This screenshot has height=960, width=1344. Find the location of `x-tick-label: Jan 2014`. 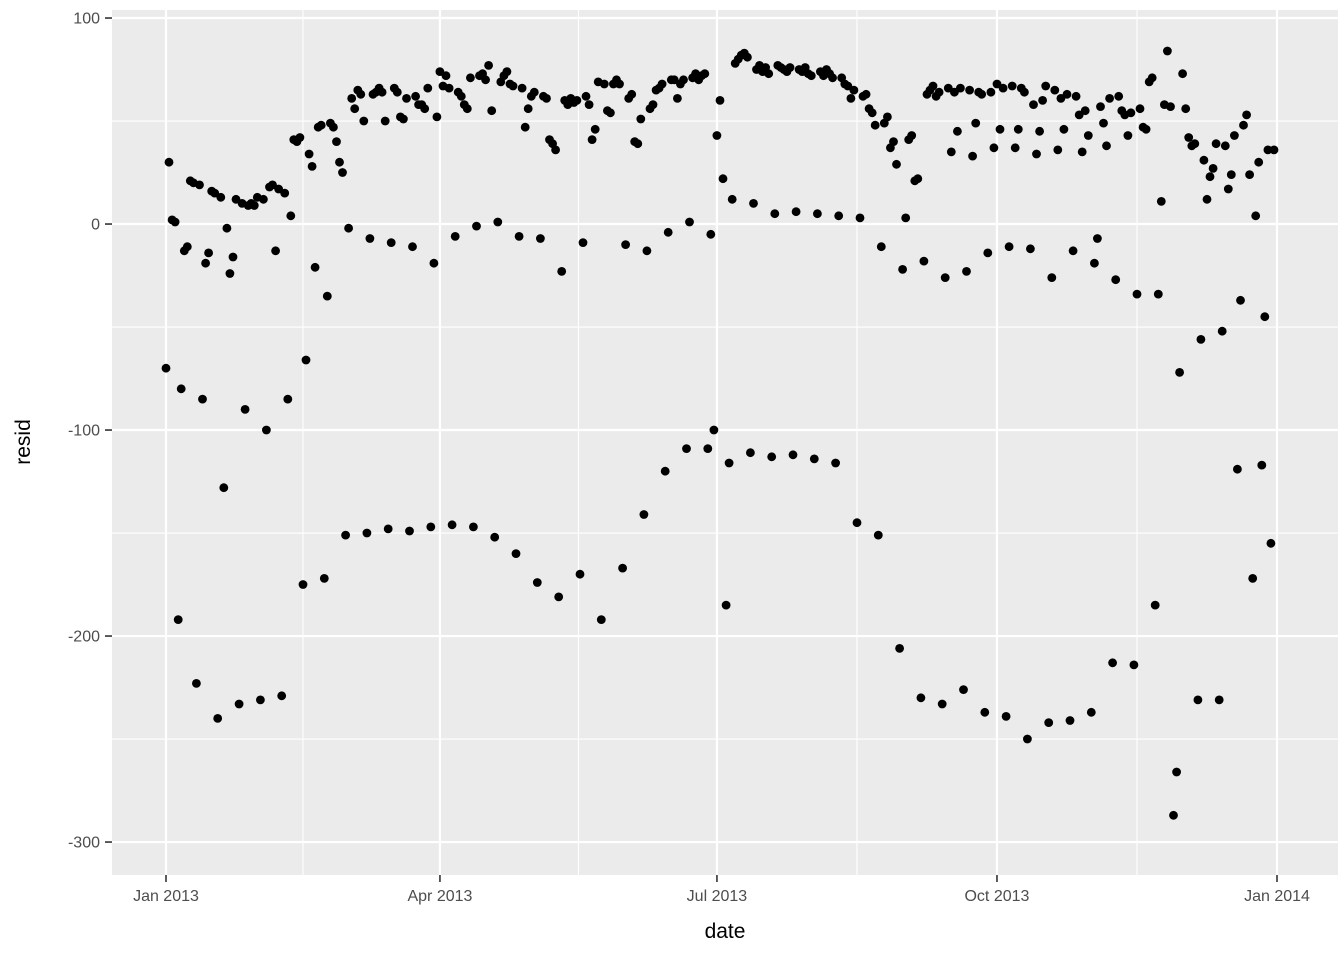

x-tick-label: Jan 2014 is located at coordinates (1277, 896).